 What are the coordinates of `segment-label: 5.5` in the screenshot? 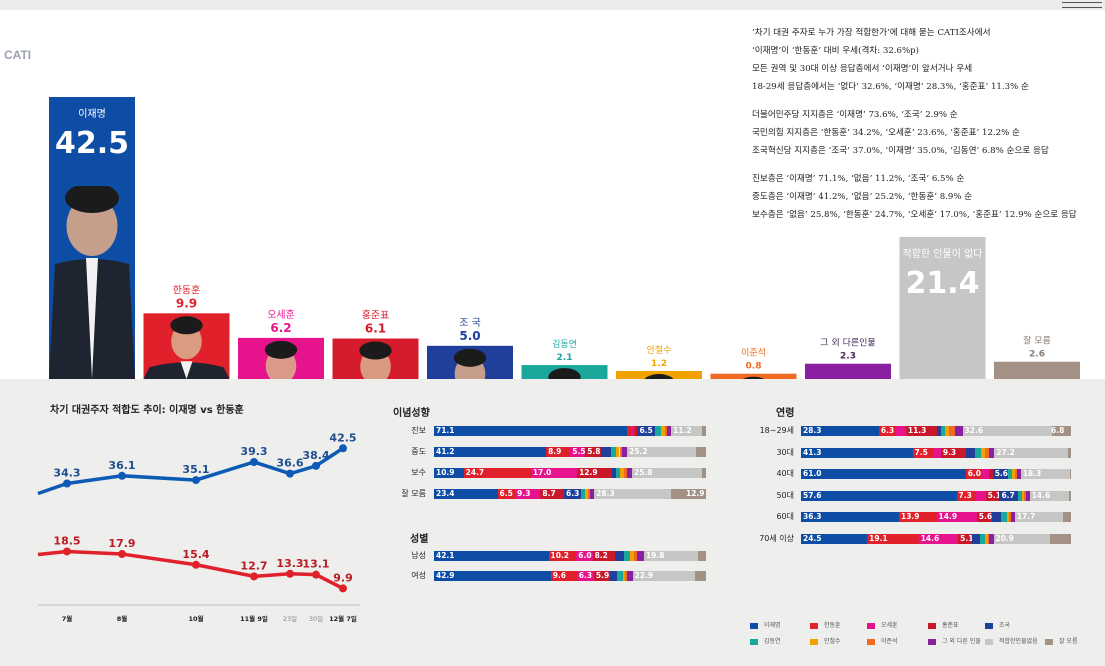 It's located at (579, 451).